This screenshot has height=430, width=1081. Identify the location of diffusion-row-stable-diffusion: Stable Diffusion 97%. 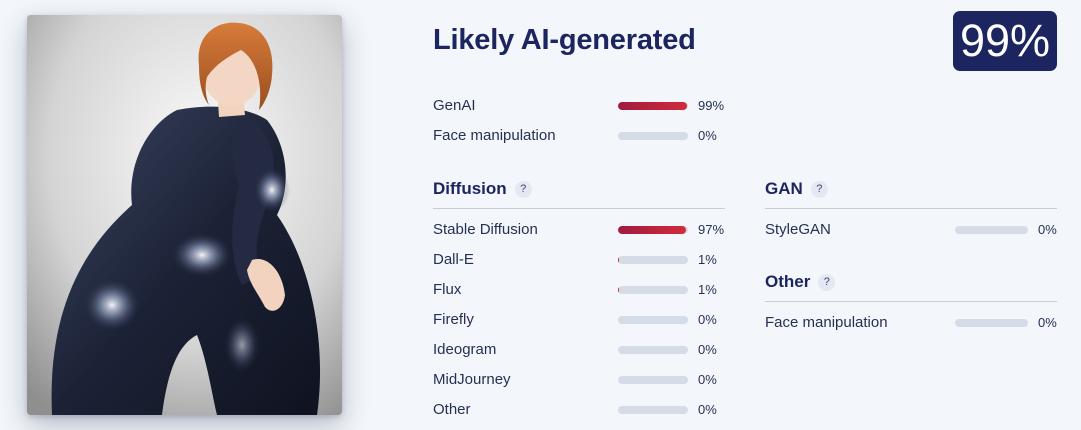
(579, 230).